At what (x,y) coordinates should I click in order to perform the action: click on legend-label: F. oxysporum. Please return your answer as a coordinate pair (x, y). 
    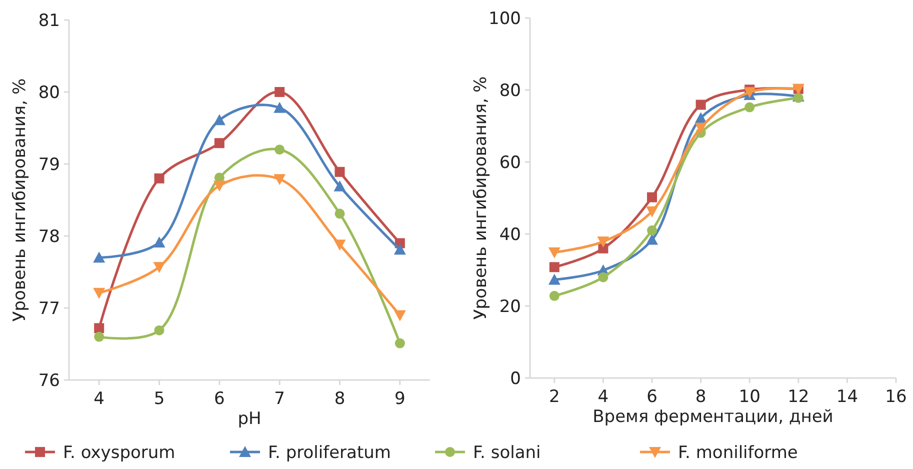
    Looking at the image, I should click on (119, 452).